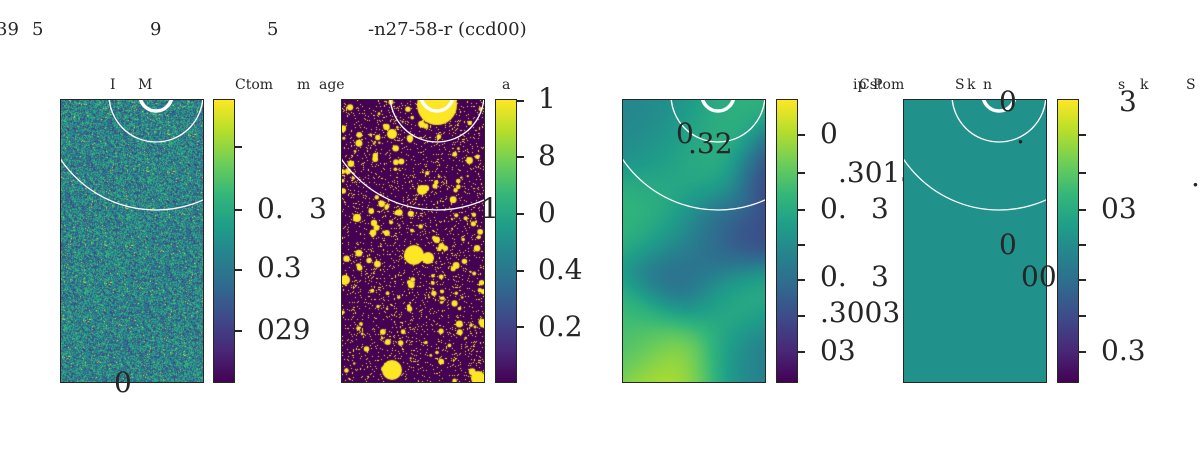  I want to click on panel-4-title-part-7: S, so click(1191, 85).